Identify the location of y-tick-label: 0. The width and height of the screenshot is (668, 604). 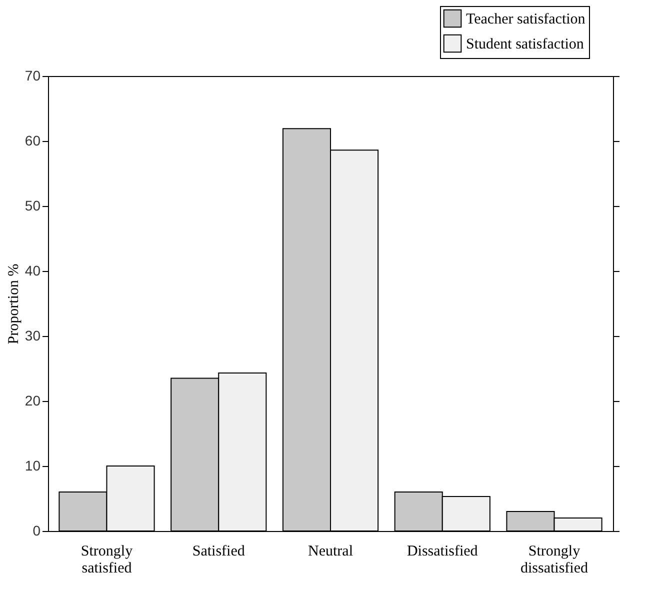
(36, 530).